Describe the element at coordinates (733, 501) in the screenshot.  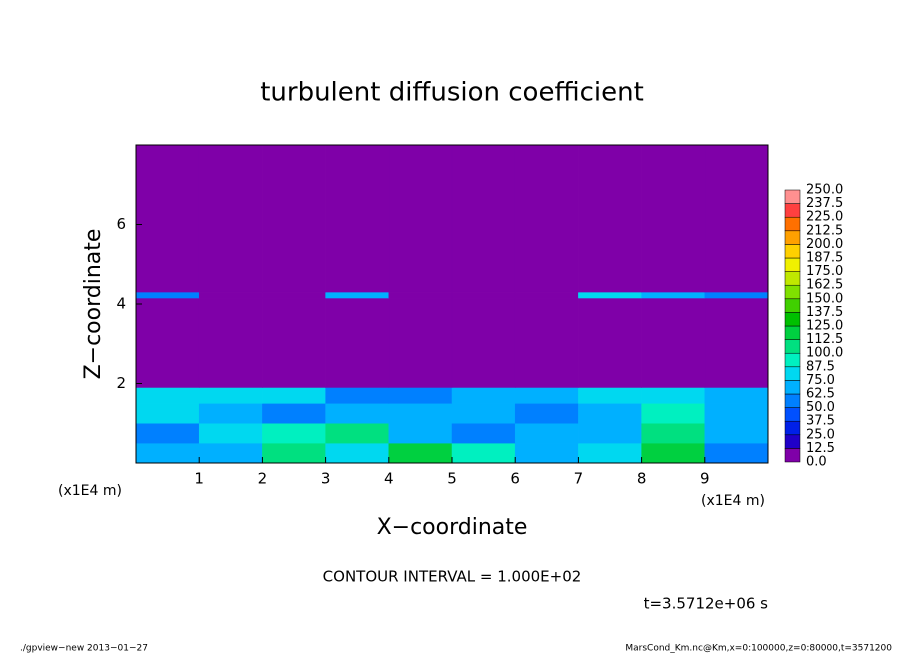
I see `x-unit: (x1E4 m)` at that location.